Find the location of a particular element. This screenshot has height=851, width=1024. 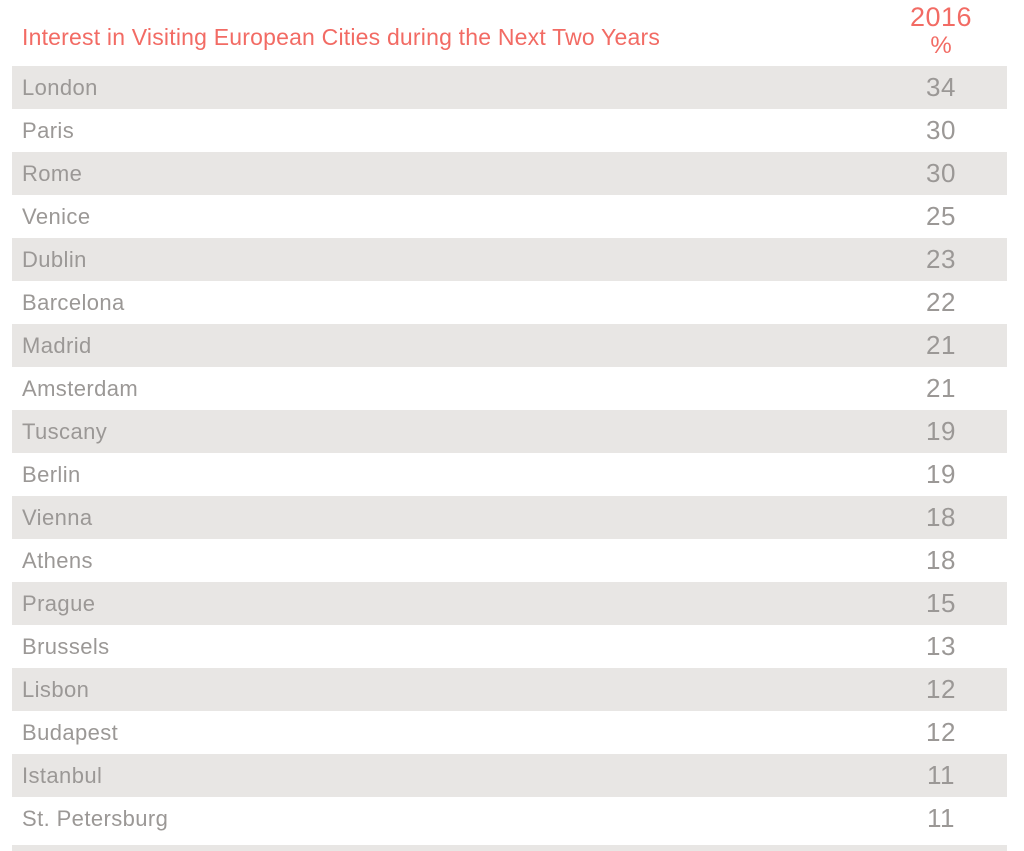

bottom-partial-row-band is located at coordinates (509, 848).